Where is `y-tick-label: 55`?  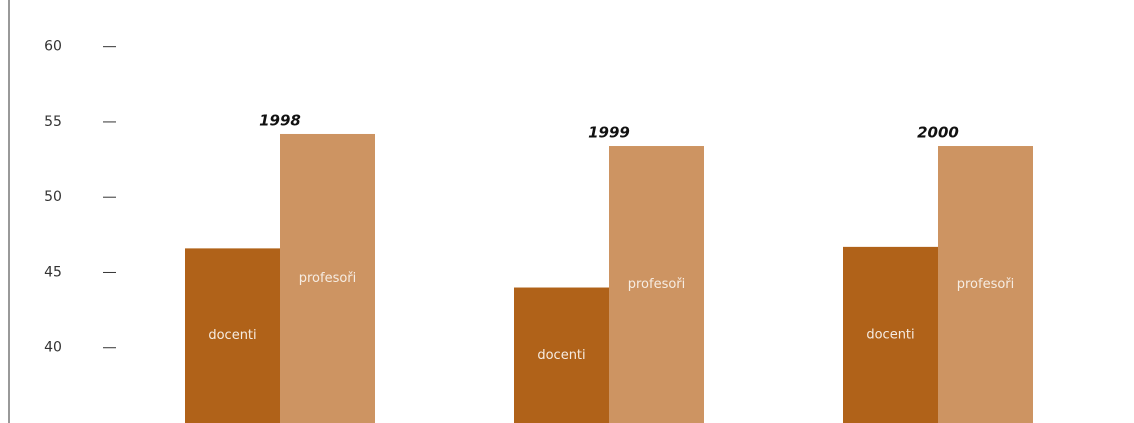 y-tick-label: 55 is located at coordinates (53, 122).